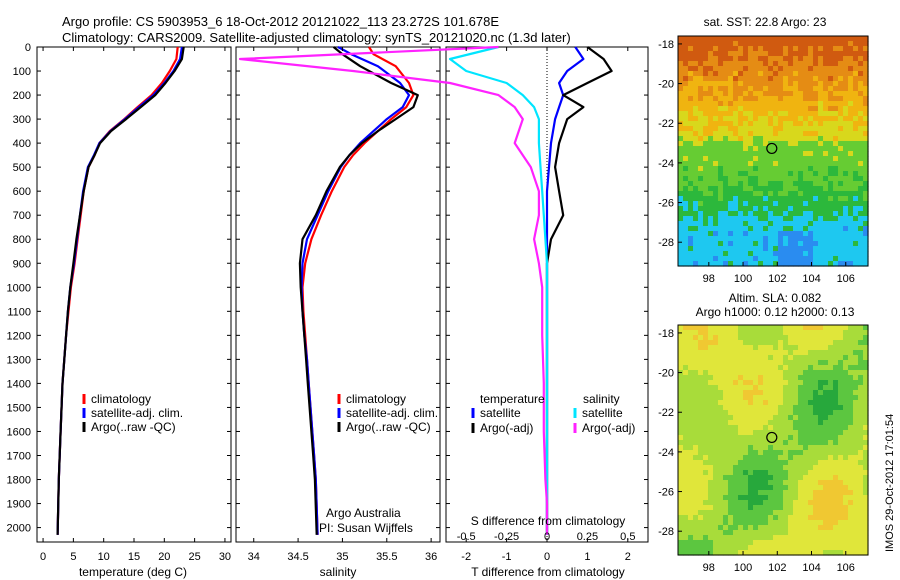  What do you see at coordinates (709, 568) in the screenshot?
I see `map-x-tick-label: 98` at bounding box center [709, 568].